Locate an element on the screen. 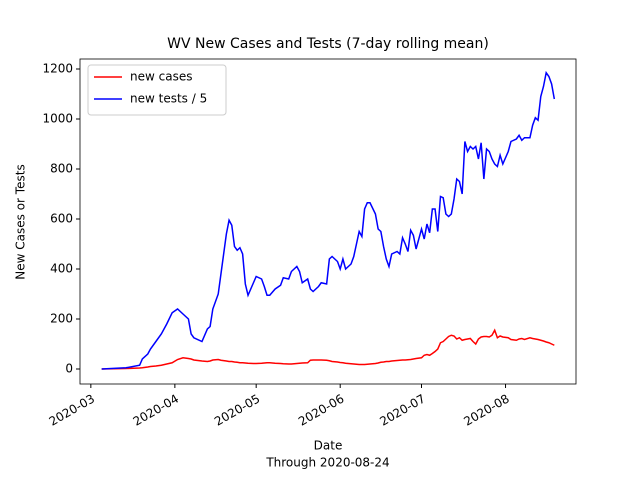  y-tick-label: 1000 is located at coordinates (57, 119).